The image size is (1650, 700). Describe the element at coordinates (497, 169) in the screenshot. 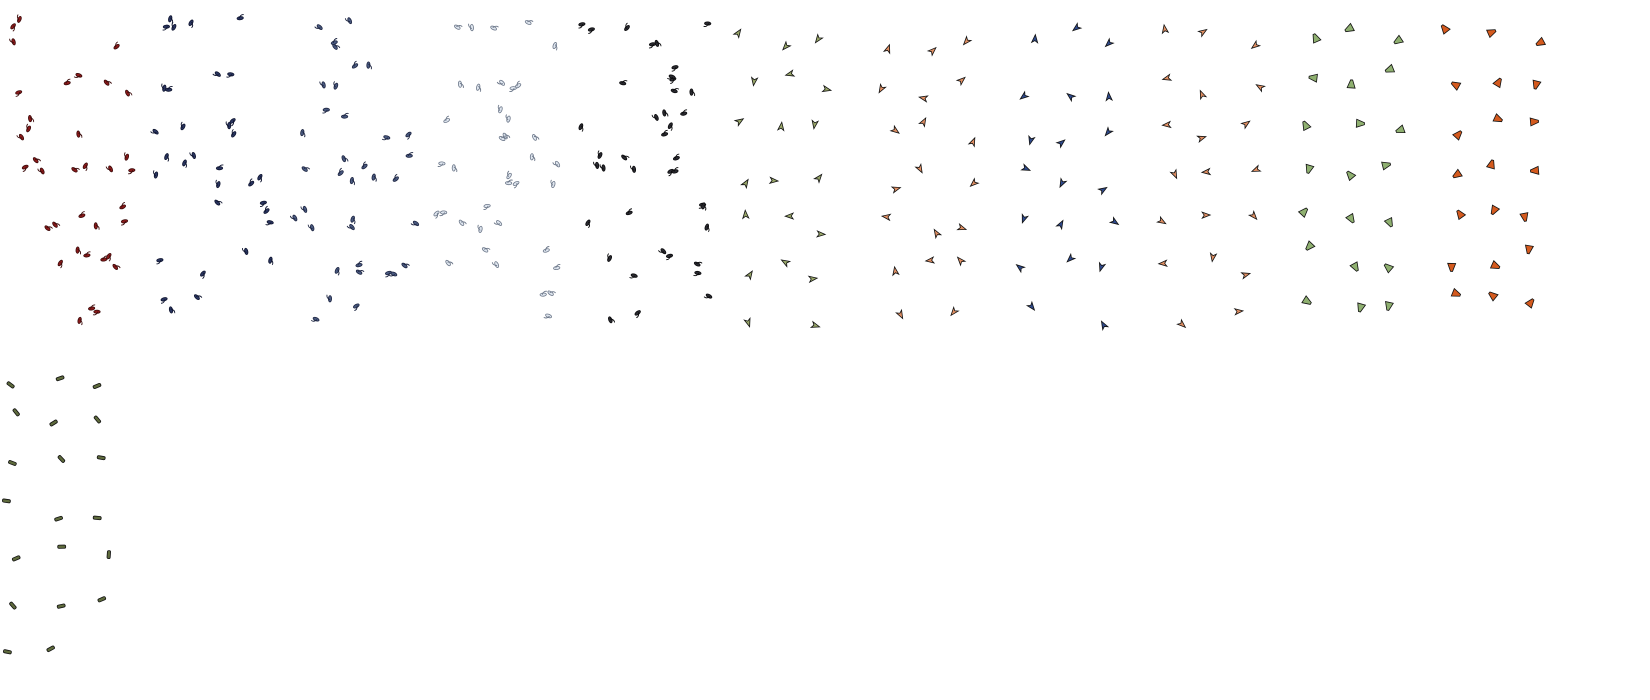

I see `bird-flock-white-group` at that location.